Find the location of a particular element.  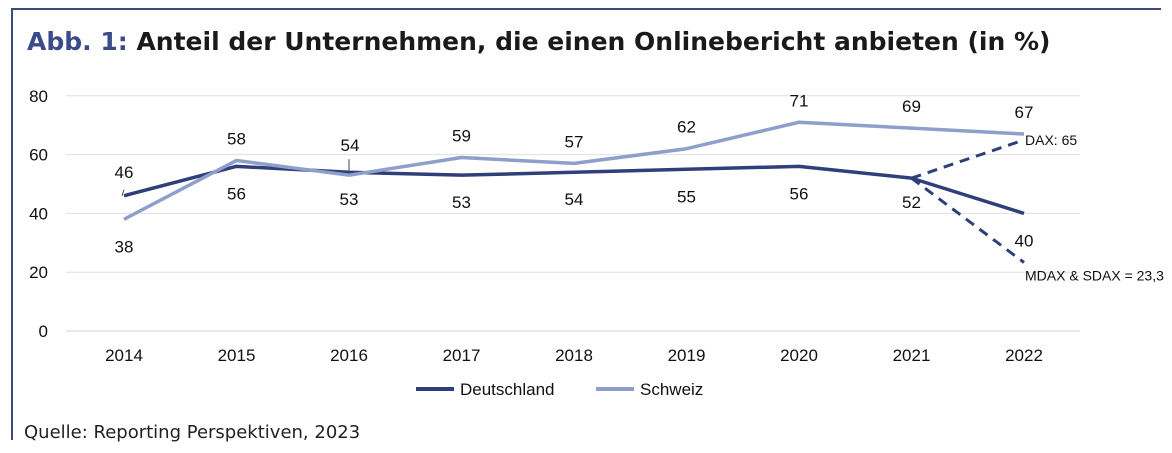

data-label-deutschland: 52 is located at coordinates (911, 202).